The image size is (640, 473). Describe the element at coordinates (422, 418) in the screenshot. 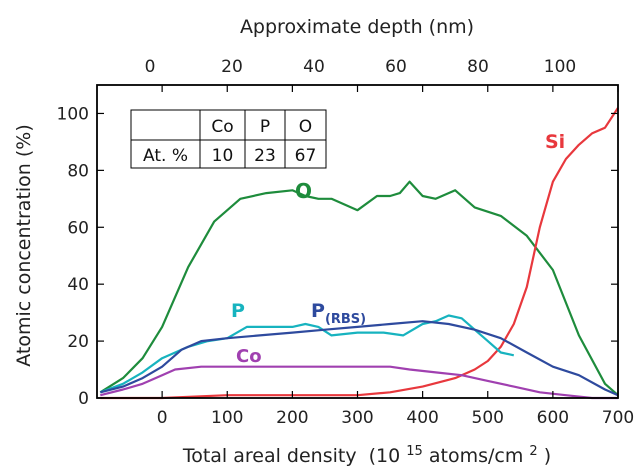

I see `x-tick-label-4: 400` at that location.